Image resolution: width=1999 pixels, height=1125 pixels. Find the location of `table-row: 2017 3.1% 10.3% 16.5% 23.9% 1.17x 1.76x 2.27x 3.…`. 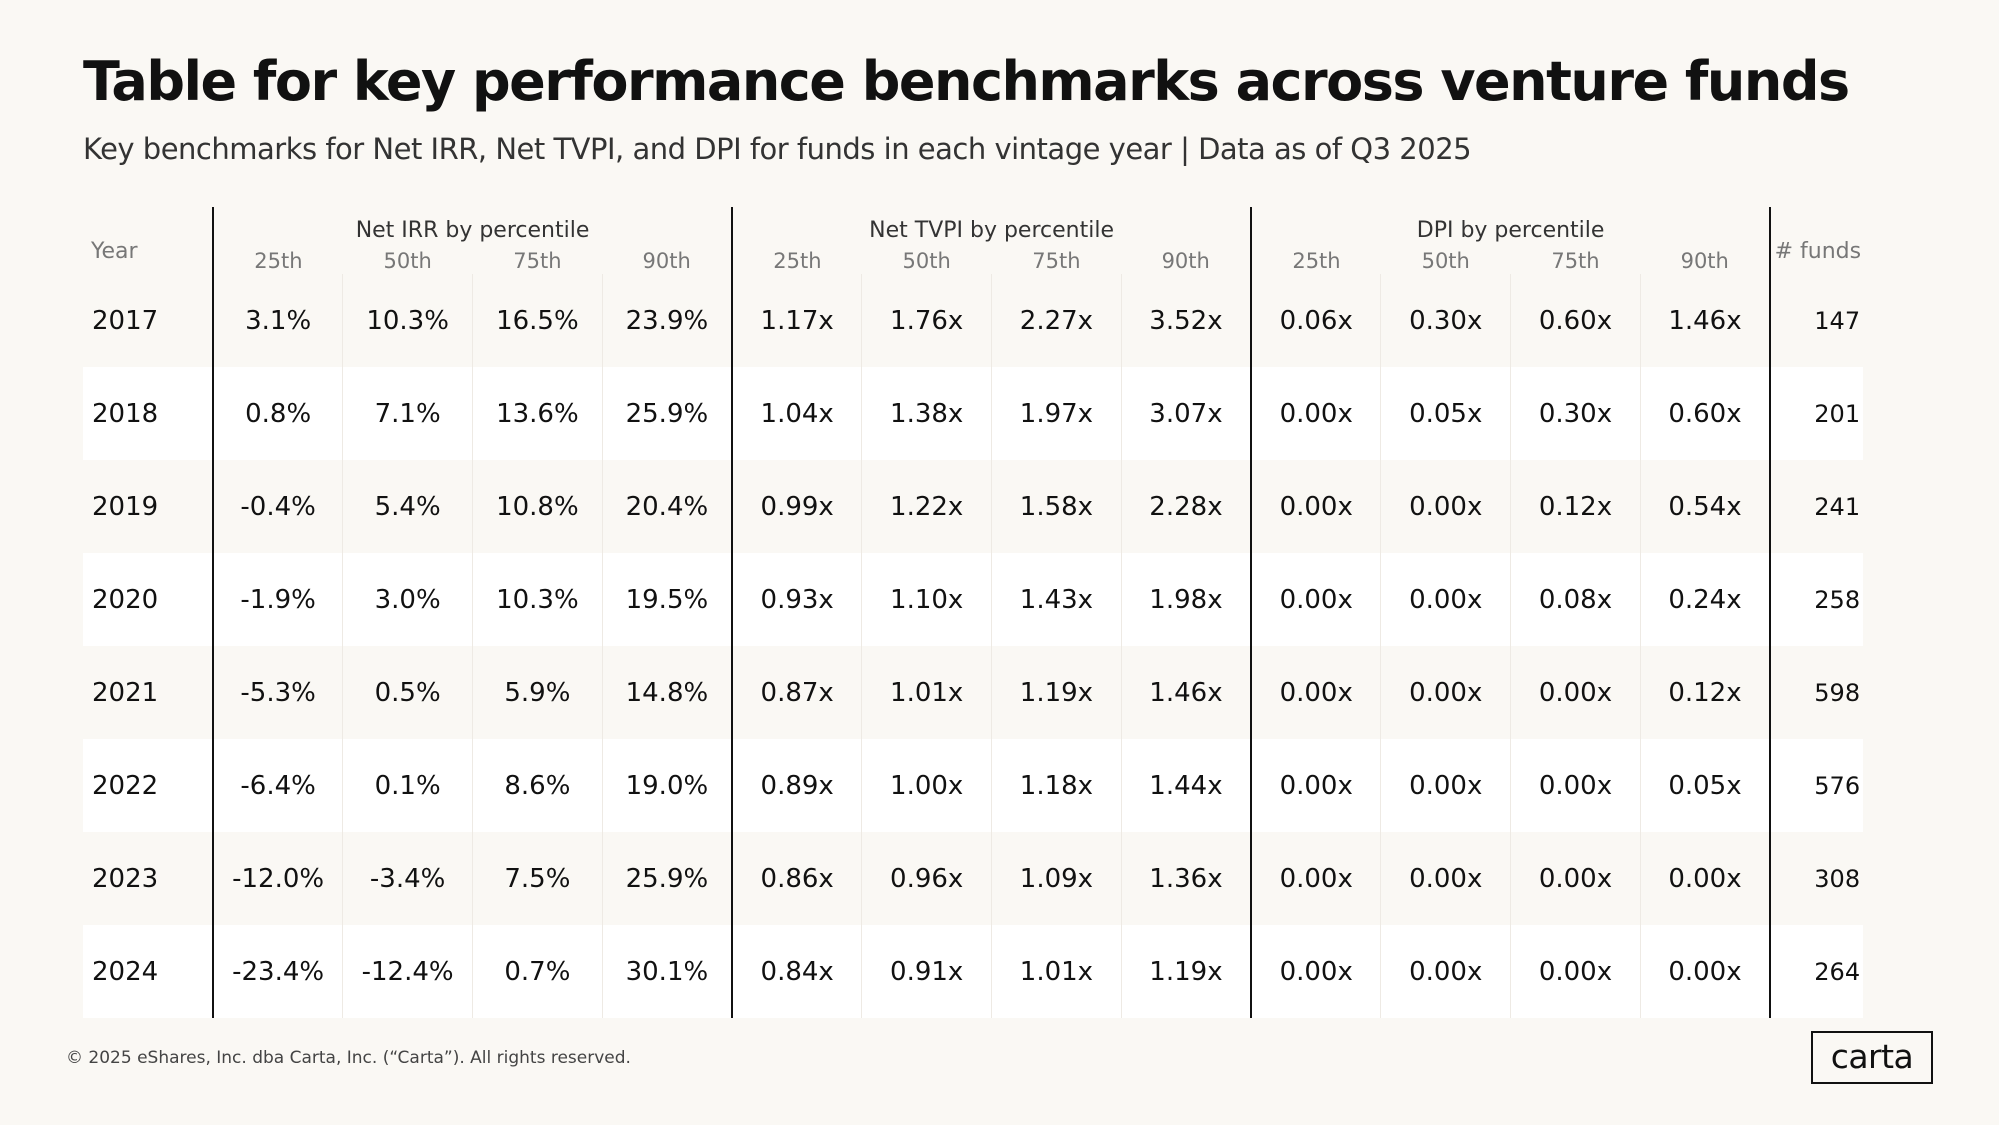

table-row: 2017 3.1% 10.3% 16.5% 23.9% 1.17x 1.76x 2.27x 3.… is located at coordinates (973, 320).